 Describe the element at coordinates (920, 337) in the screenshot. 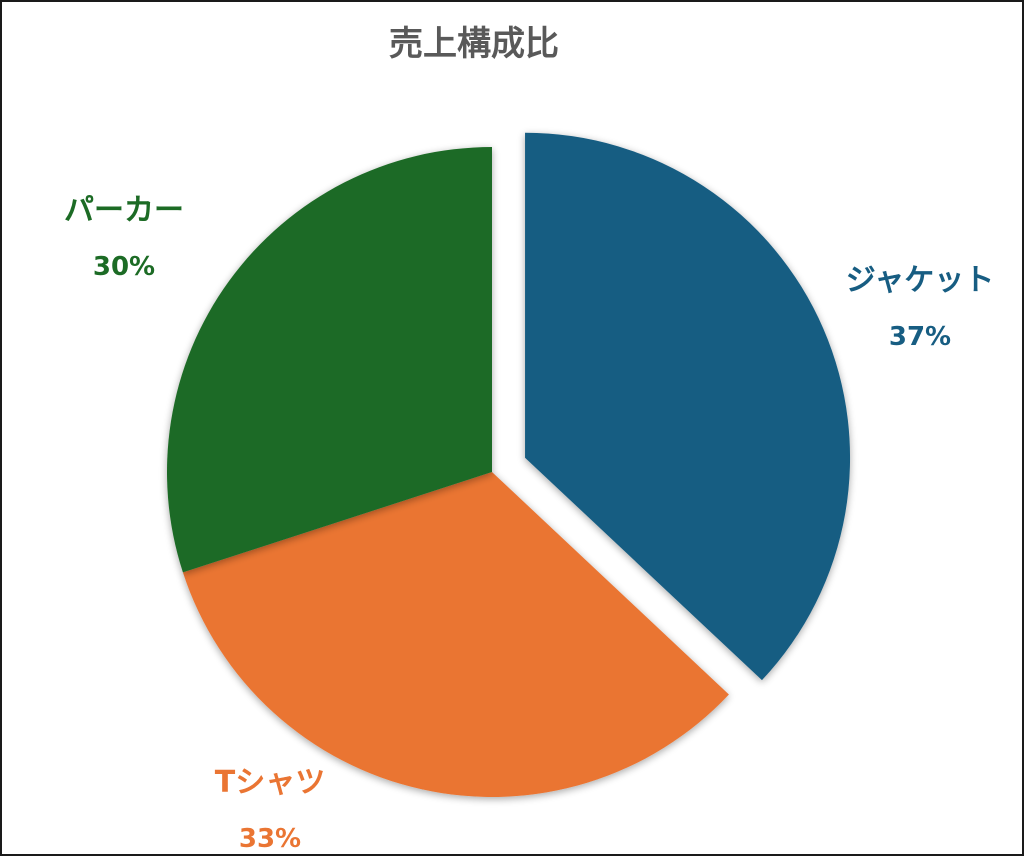

I see `slice-value-label: 37%` at that location.